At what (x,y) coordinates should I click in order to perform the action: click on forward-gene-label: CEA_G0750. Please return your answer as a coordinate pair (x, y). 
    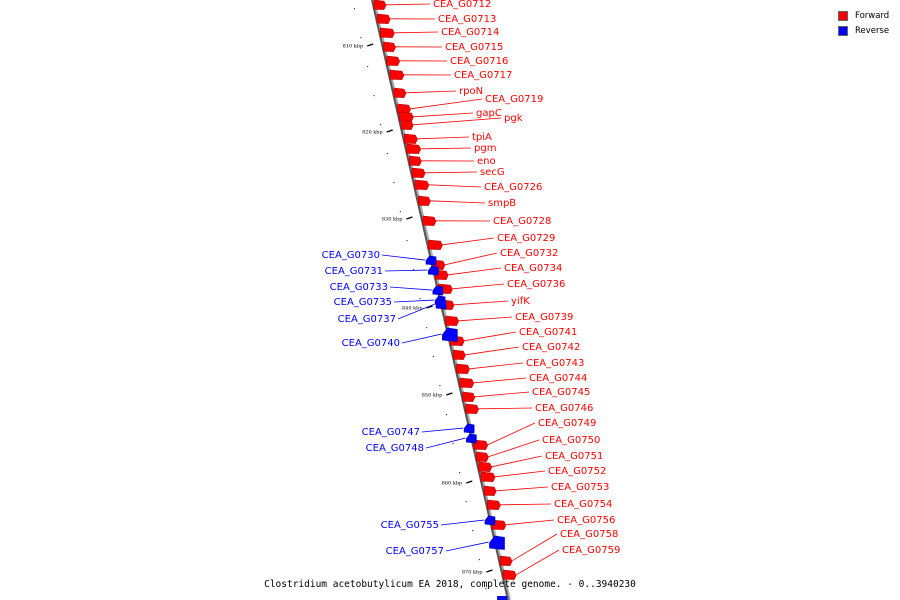
    Looking at the image, I should click on (571, 440).